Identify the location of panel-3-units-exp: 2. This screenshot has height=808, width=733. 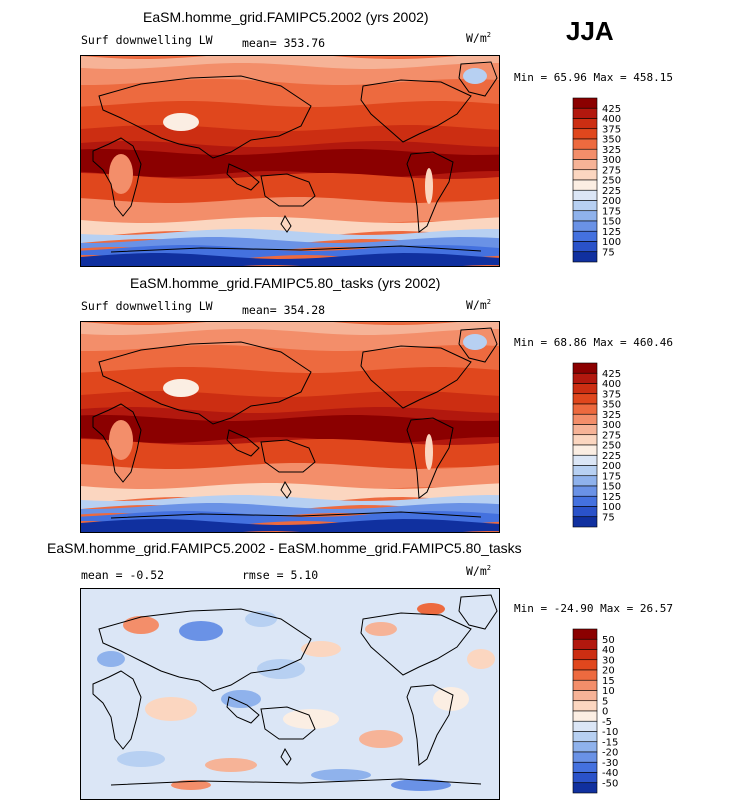
(488, 568).